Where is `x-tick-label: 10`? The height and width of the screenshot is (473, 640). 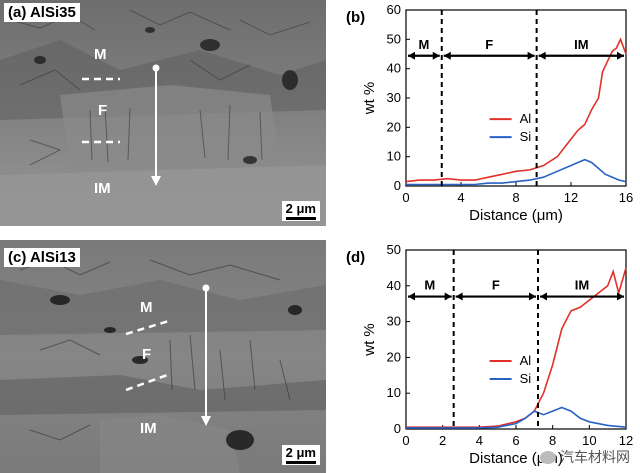
x-tick-label: 10 is located at coordinates (589, 440).